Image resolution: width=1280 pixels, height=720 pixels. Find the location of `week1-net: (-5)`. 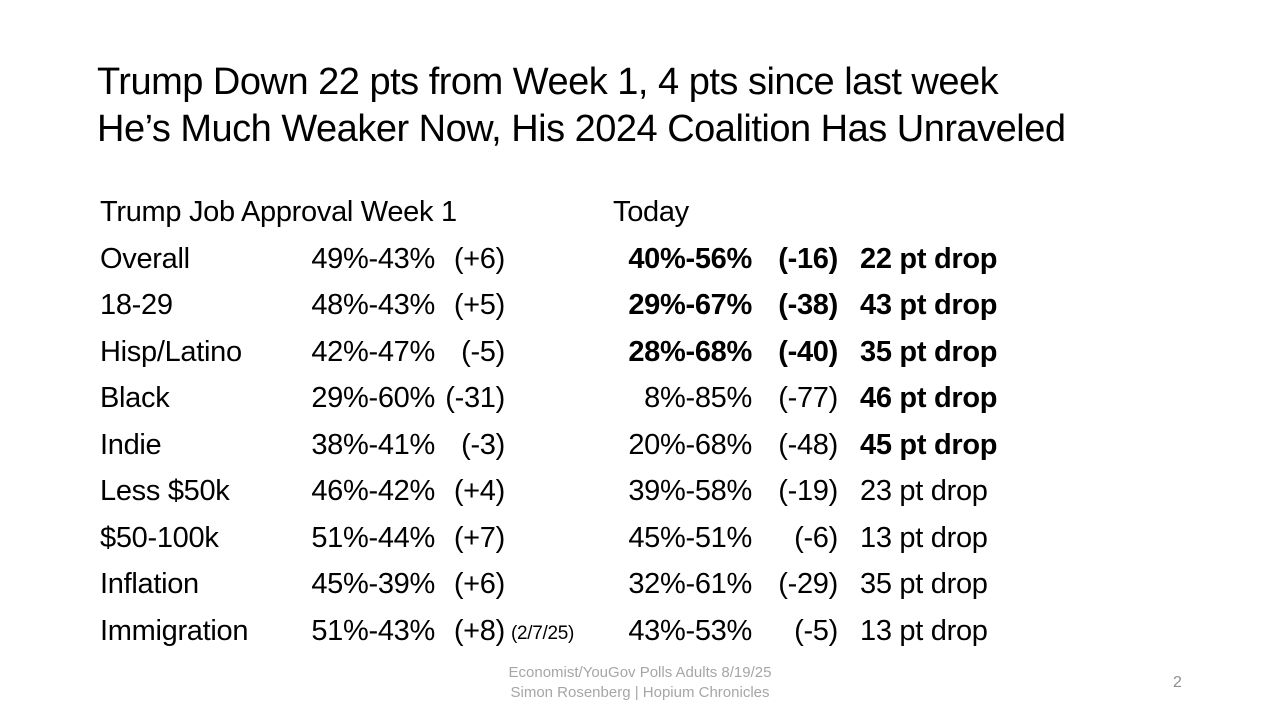

week1-net: (-5) is located at coordinates (483, 351).